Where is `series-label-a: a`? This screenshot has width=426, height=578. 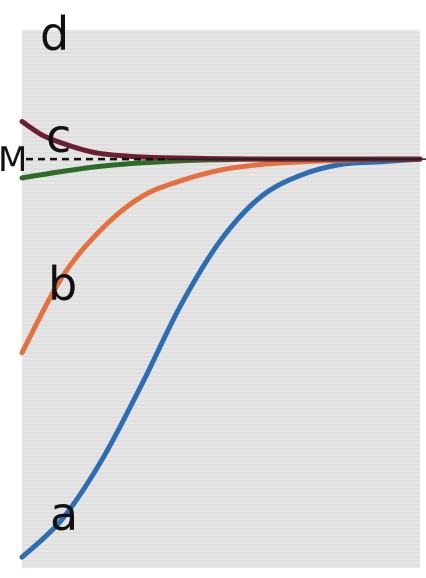 series-label-a: a is located at coordinates (64, 514).